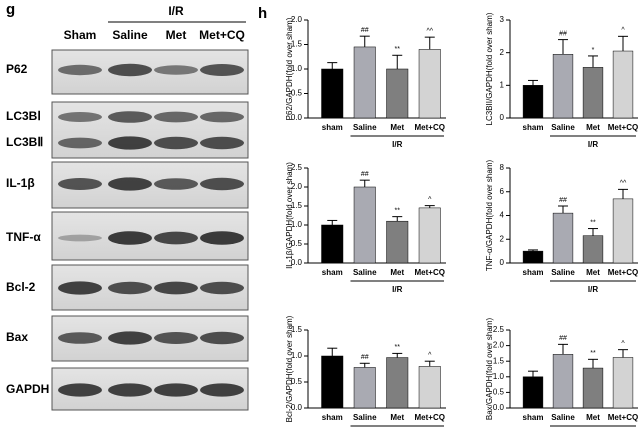 This screenshot has width=641, height=430. I want to click on y-axis-label: Bcl-2/GAPDH(fold over sham), so click(289, 368).